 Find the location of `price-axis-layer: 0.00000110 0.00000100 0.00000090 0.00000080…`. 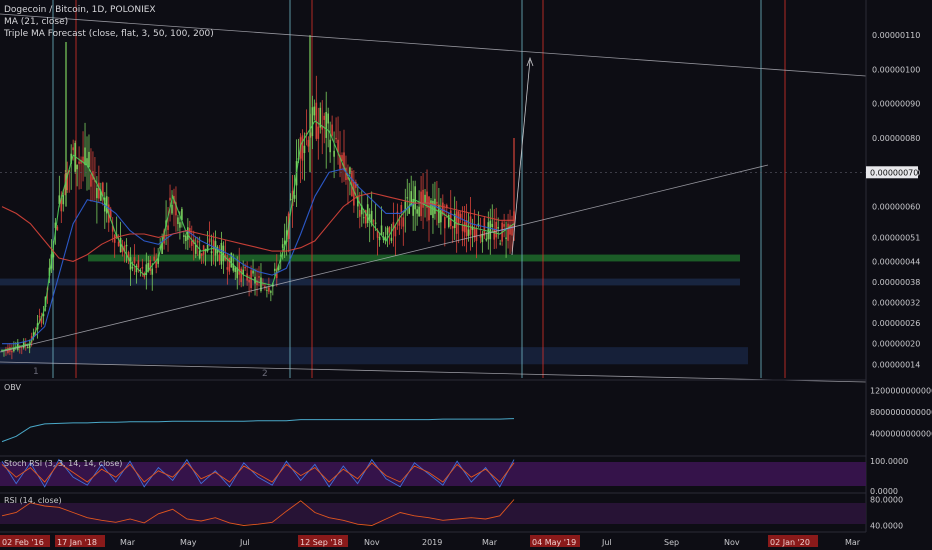

price-axis-layer: 0.00000110 0.00000100 0.00000090 0.00000080… is located at coordinates (893, 200).